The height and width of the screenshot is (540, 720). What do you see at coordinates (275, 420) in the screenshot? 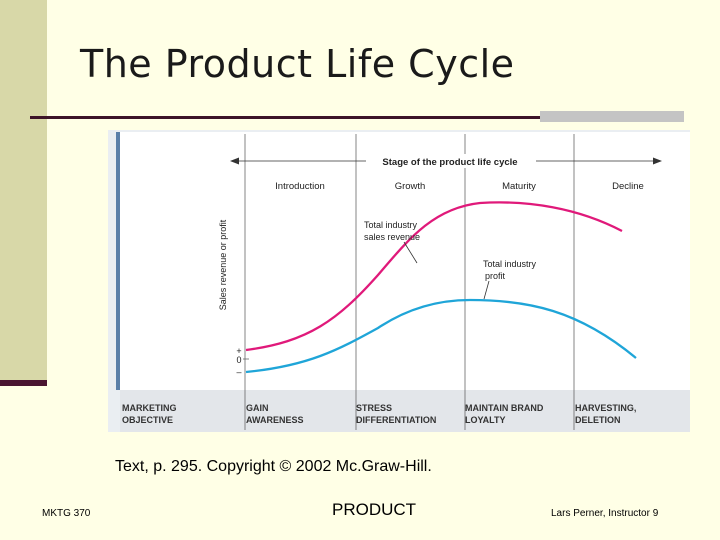
I see `objective-introduction-line-2: AWARENESS` at bounding box center [275, 420].